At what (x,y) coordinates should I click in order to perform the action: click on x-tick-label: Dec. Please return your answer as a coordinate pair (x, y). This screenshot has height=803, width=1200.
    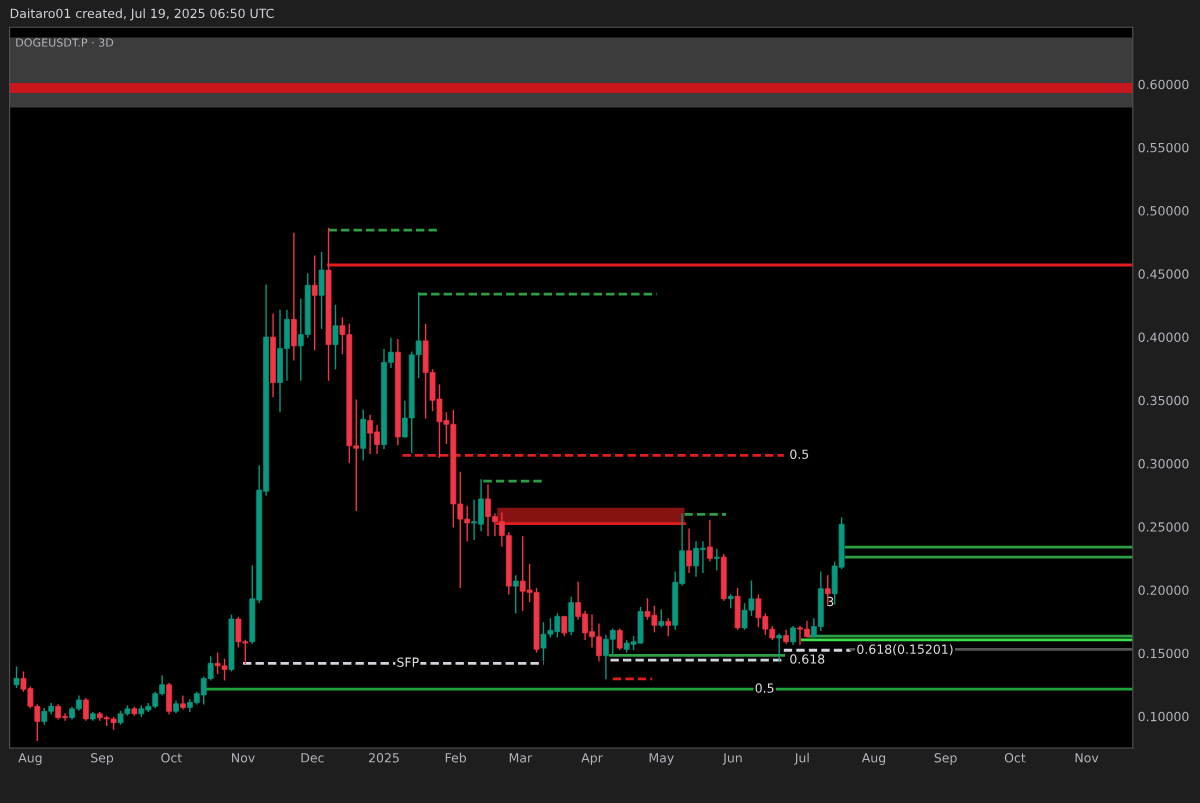
    Looking at the image, I should click on (312, 758).